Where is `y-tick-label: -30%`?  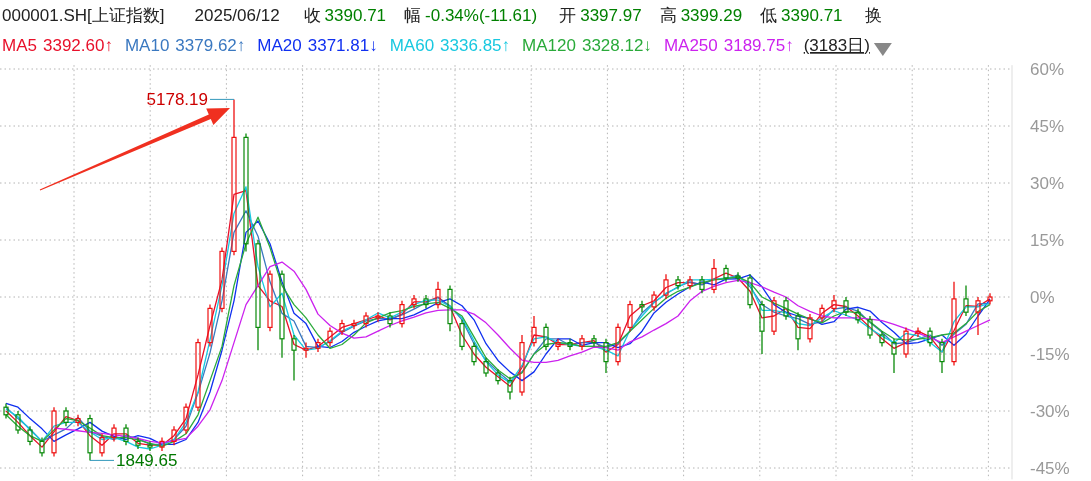
y-tick-label: -30% is located at coordinates (1050, 411).